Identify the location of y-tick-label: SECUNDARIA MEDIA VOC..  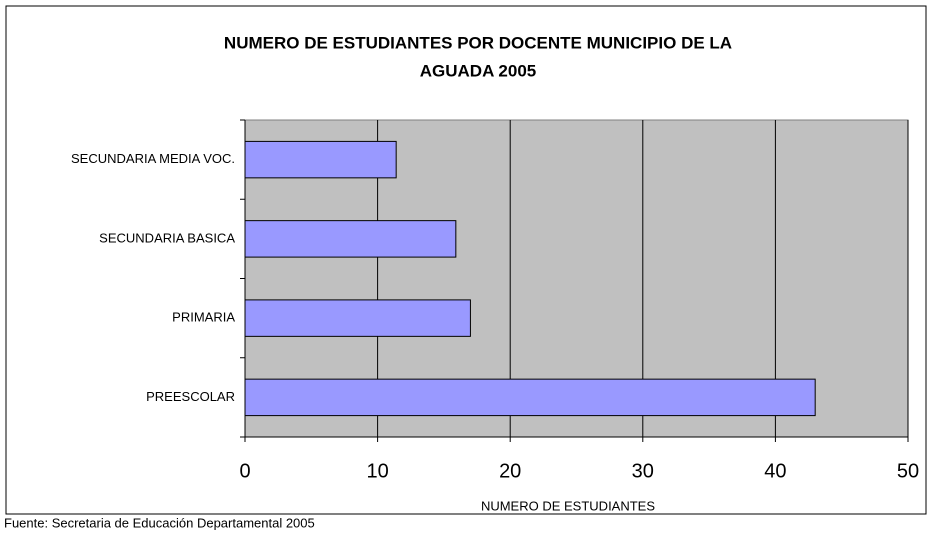
(153, 158).